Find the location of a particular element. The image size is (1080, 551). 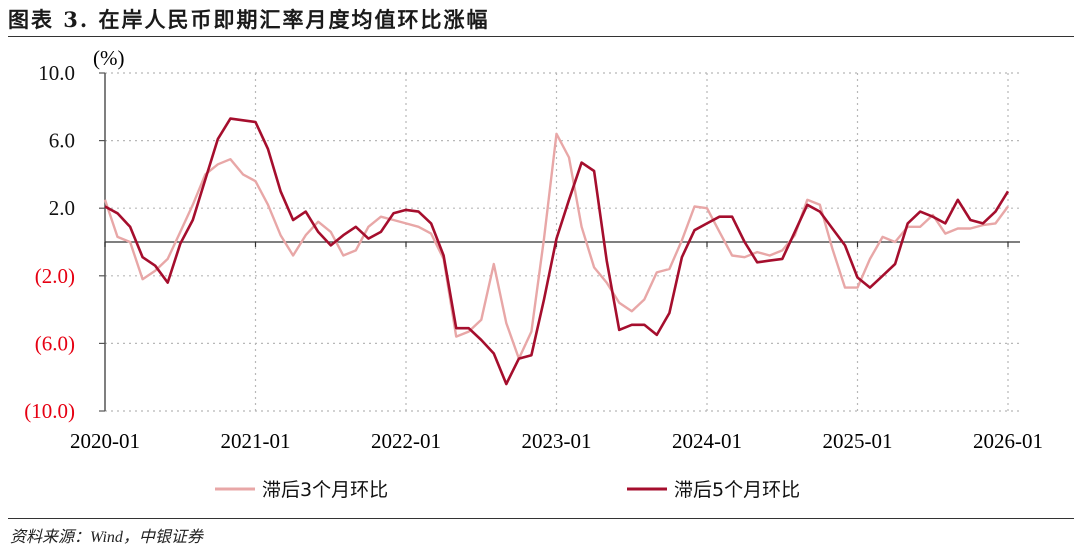

x-tick-label: 2025-01 is located at coordinates (858, 441).